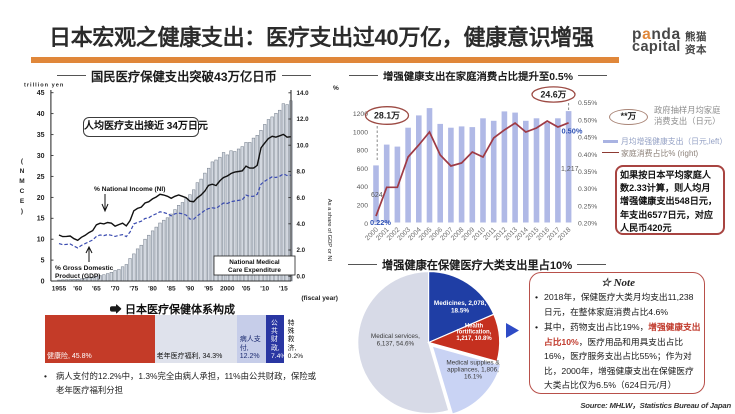 Image resolution: width=735 pixels, height=414 pixels. Describe the element at coordinates (283, 289) in the screenshot. I see `svg-text: '15` at that location.